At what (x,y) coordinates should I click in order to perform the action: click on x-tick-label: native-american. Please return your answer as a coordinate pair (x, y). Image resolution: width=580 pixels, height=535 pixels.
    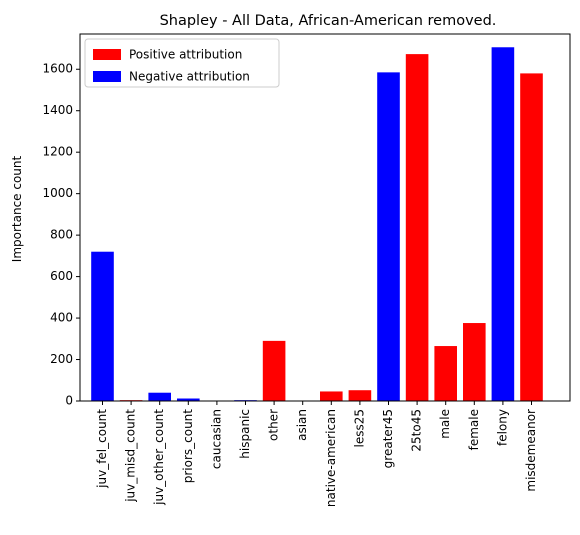
    Looking at the image, I should click on (331, 458).